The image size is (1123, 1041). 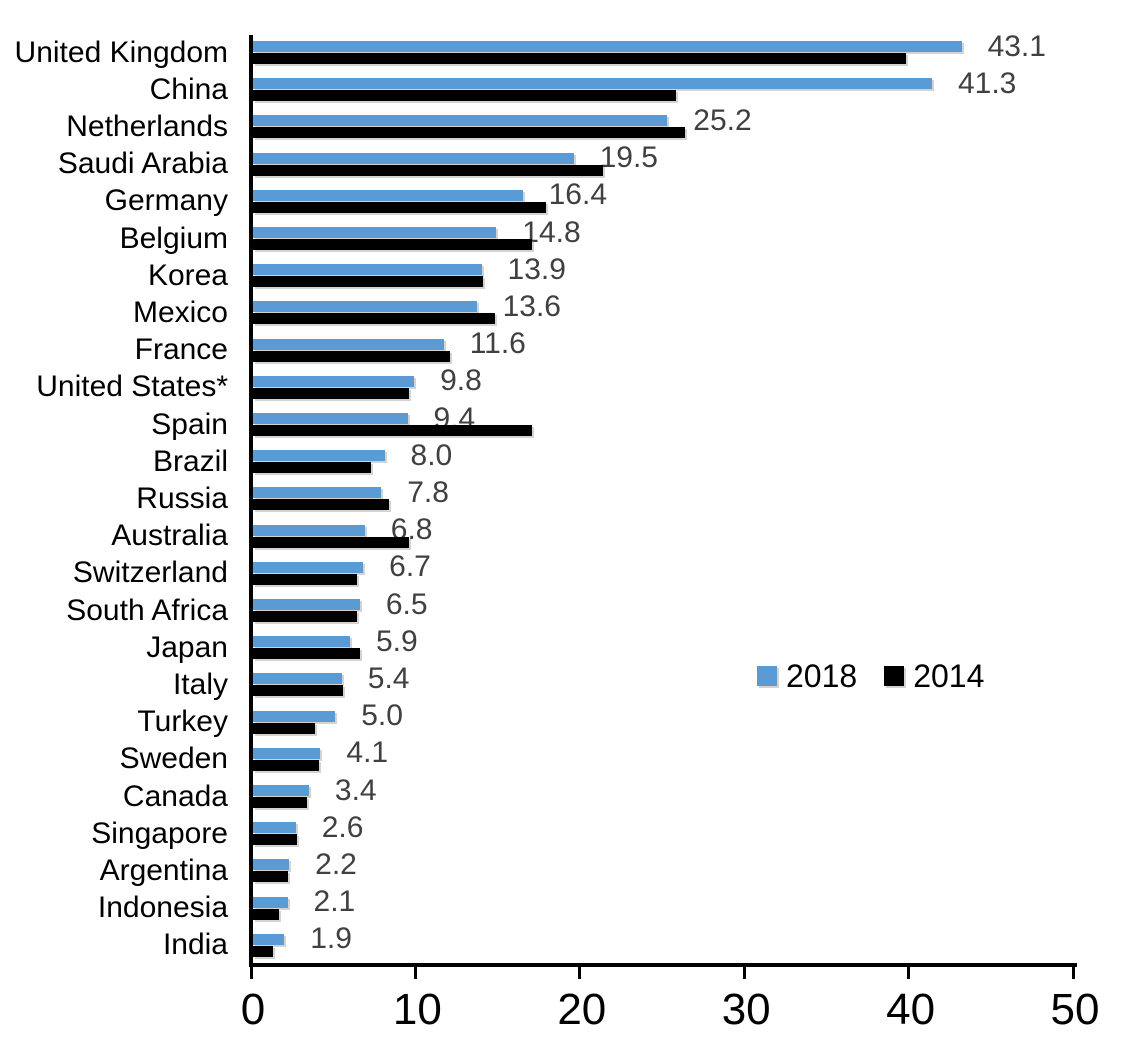 What do you see at coordinates (870, 676) in the screenshot?
I see `legend: 2018 2014` at bounding box center [870, 676].